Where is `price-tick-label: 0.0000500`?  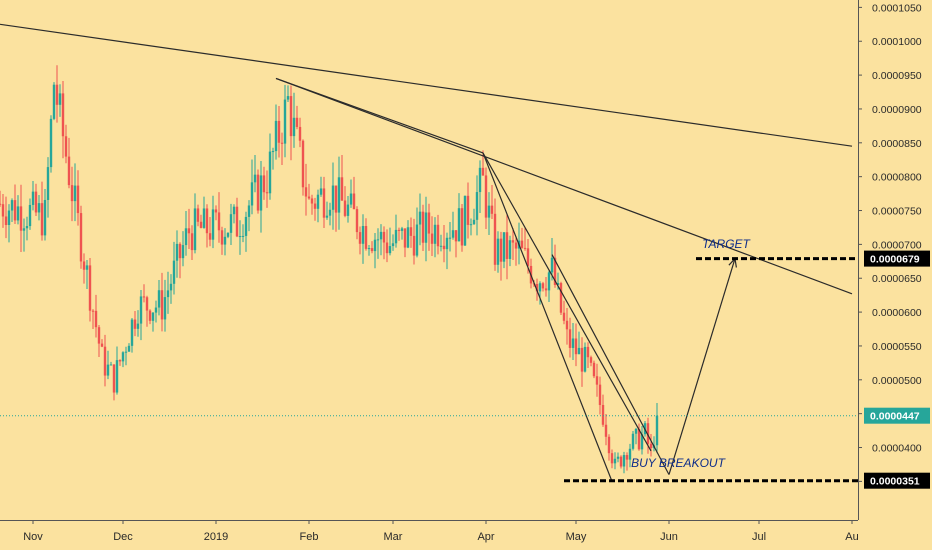 price-tick-label: 0.0000500 is located at coordinates (897, 381).